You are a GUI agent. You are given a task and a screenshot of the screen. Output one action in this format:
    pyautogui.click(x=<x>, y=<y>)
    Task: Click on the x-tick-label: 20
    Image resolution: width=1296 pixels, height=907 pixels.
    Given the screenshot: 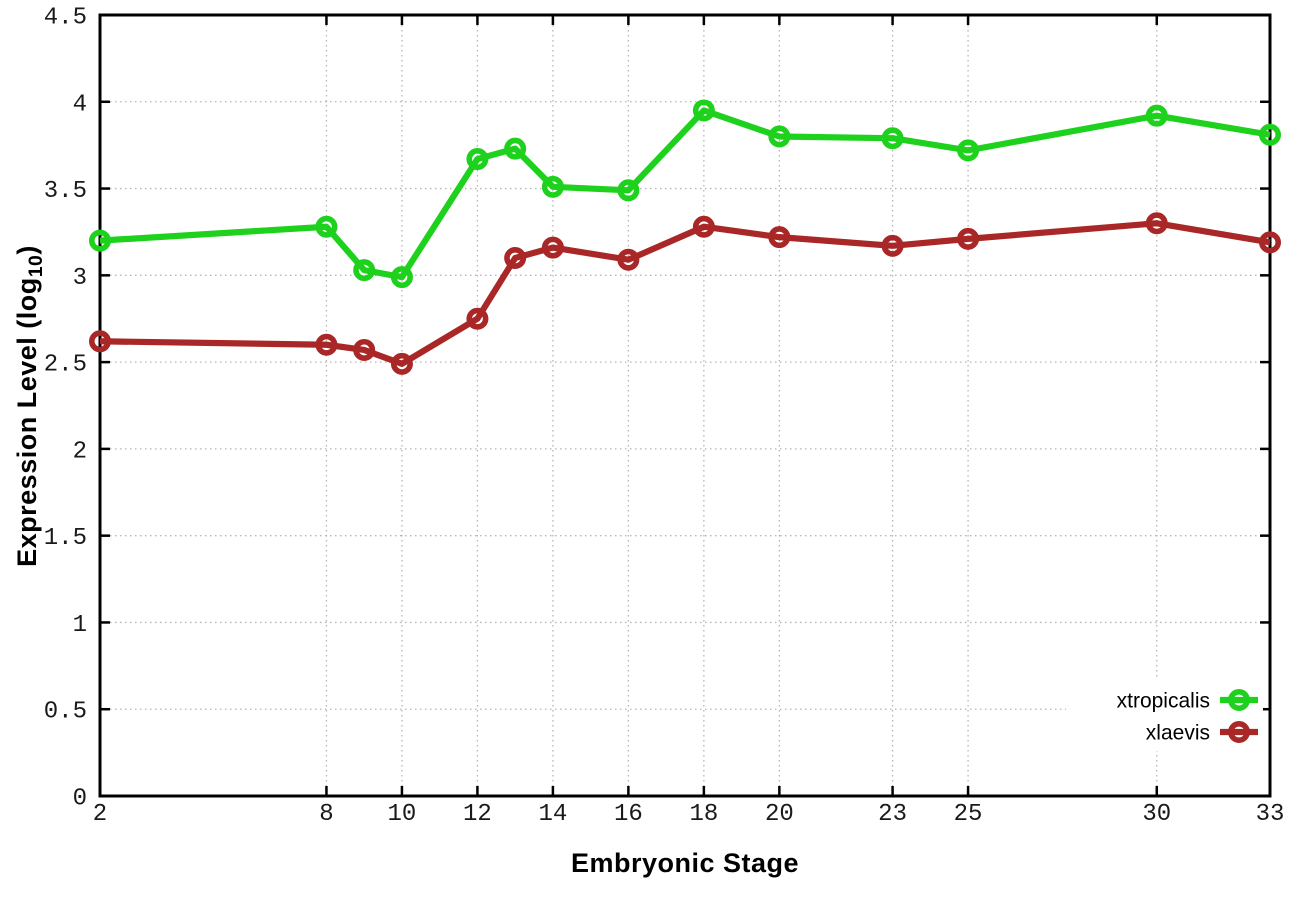 What is the action you would take?
    pyautogui.click(x=779, y=814)
    